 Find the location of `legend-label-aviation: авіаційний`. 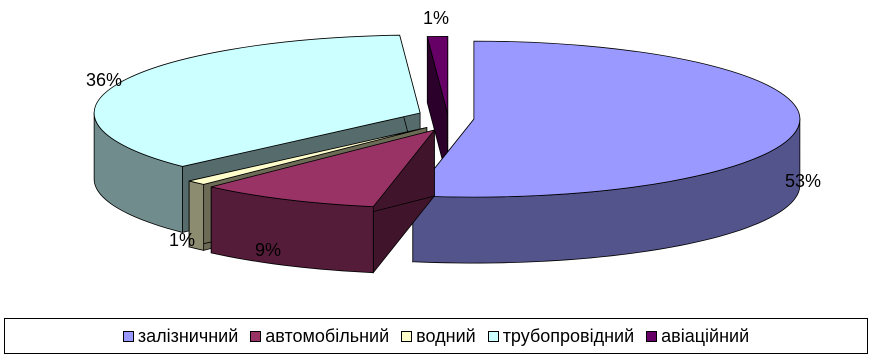

legend-label-aviation: авіаційний is located at coordinates (705, 335).